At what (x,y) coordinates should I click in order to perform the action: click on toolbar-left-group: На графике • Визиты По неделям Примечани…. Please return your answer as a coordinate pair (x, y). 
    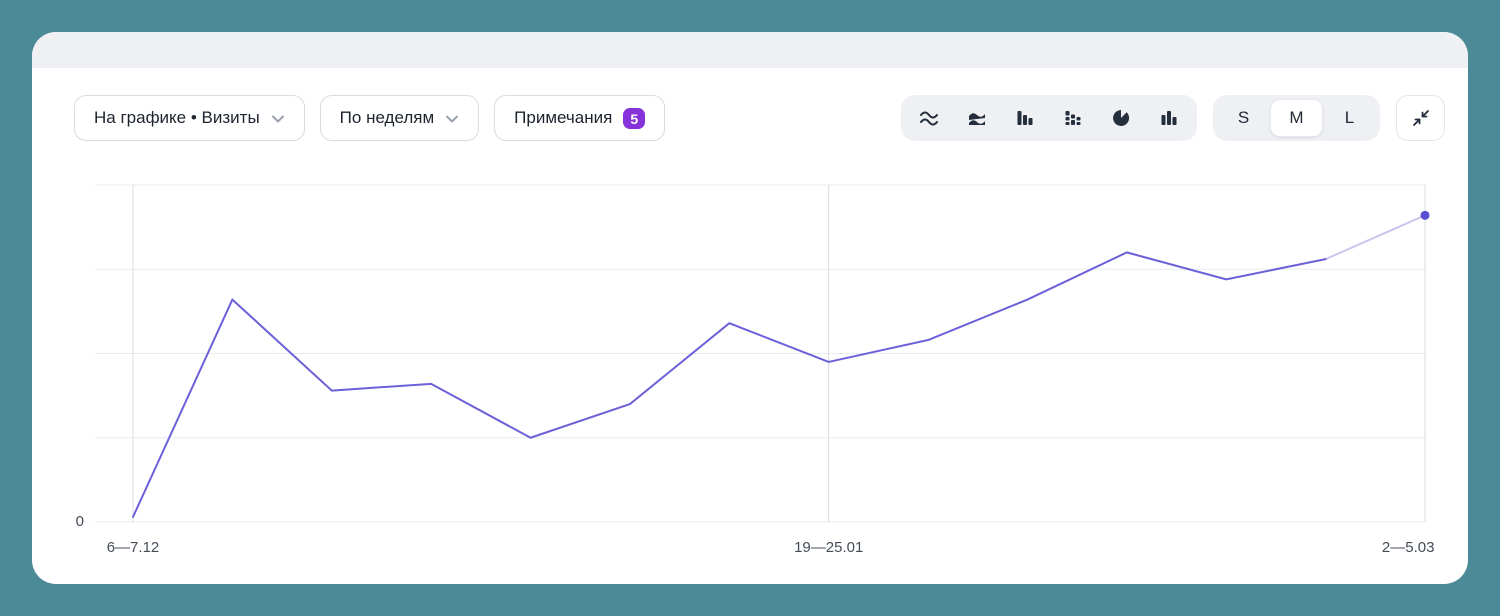
    Looking at the image, I should click on (370, 118).